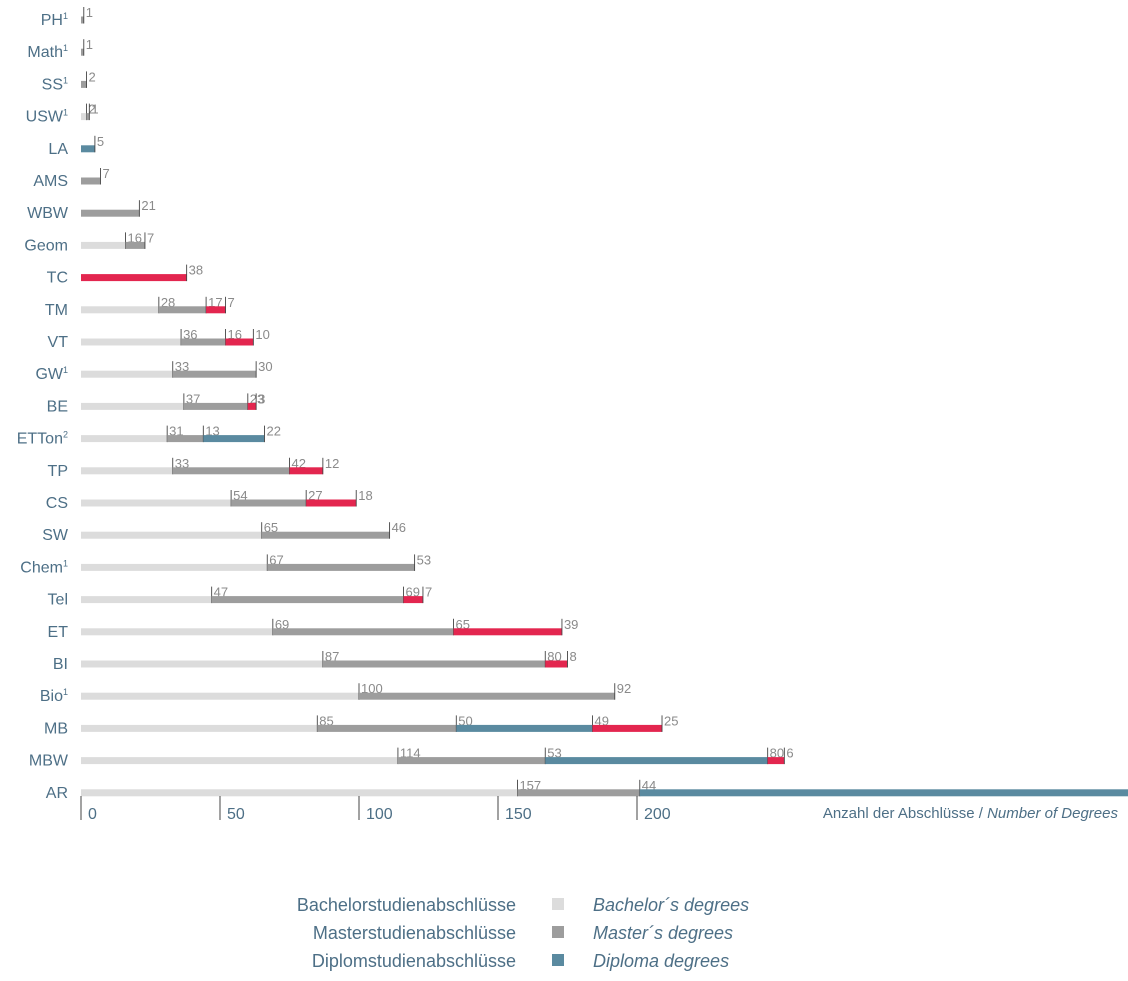 The width and height of the screenshot is (1128, 981). Describe the element at coordinates (463, 624) in the screenshot. I see `value-label-master: 65` at that location.